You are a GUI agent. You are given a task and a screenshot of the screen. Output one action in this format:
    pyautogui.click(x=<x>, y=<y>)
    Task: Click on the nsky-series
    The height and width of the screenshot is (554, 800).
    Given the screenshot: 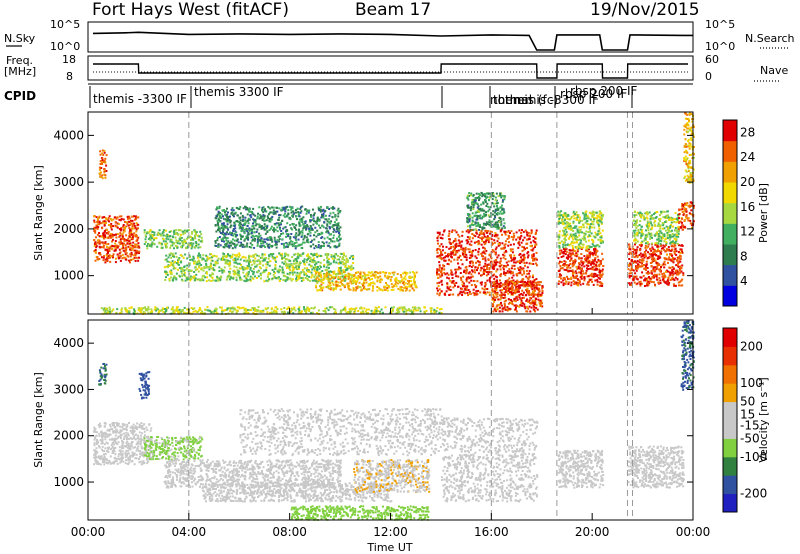 What is the action you would take?
    pyautogui.click(x=392, y=41)
    